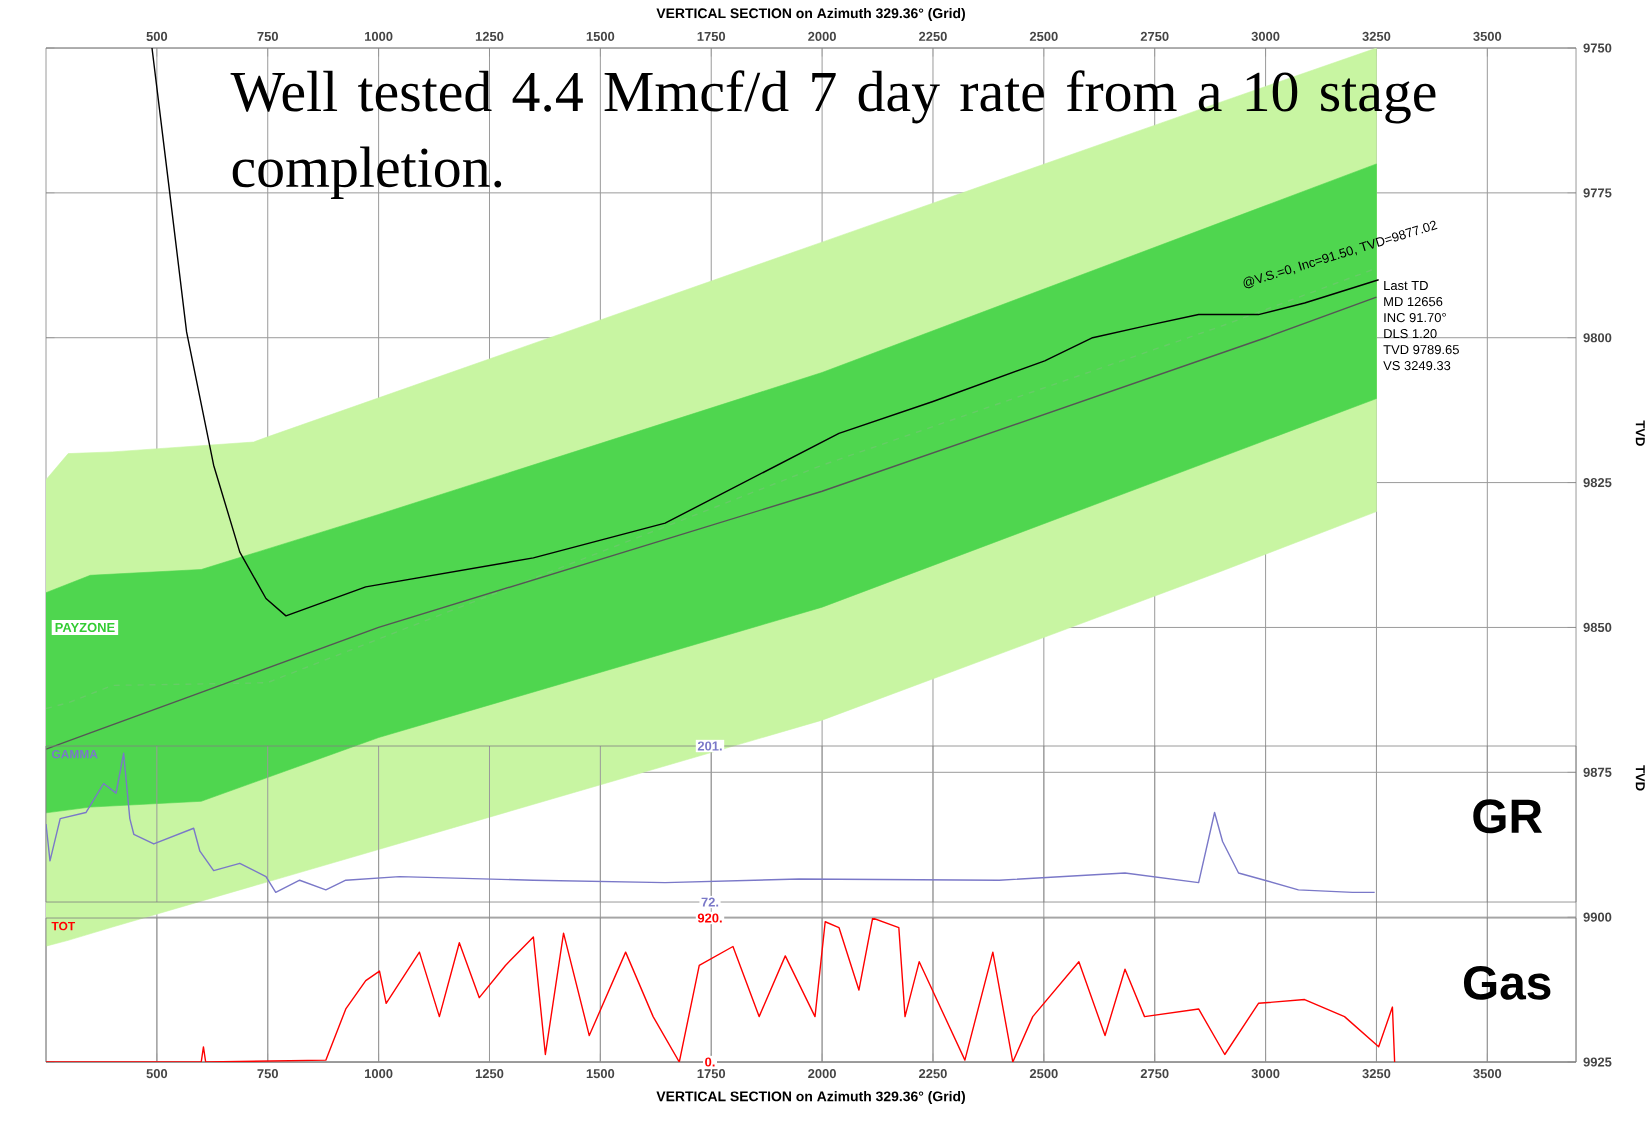 The height and width of the screenshot is (1132, 1646). Describe the element at coordinates (711, 823) in the screenshot. I see `line-series` at that location.